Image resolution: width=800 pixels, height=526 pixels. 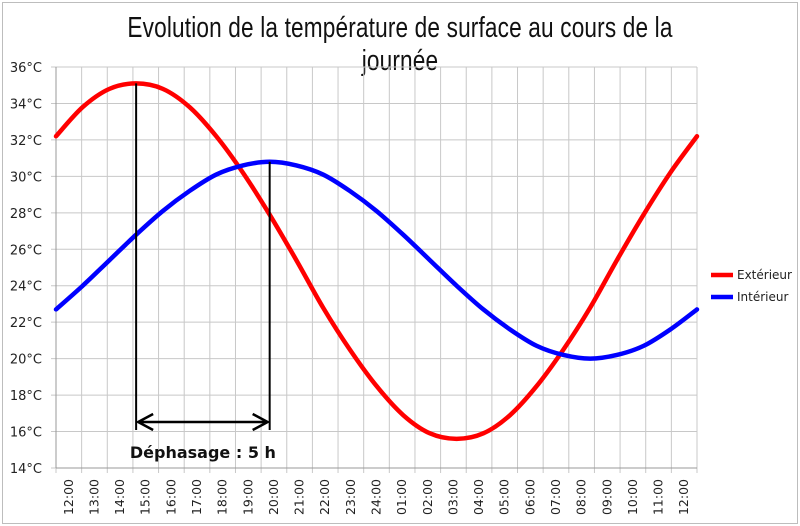 I want to click on y-tick-label: 14°C, so click(x=26, y=469).